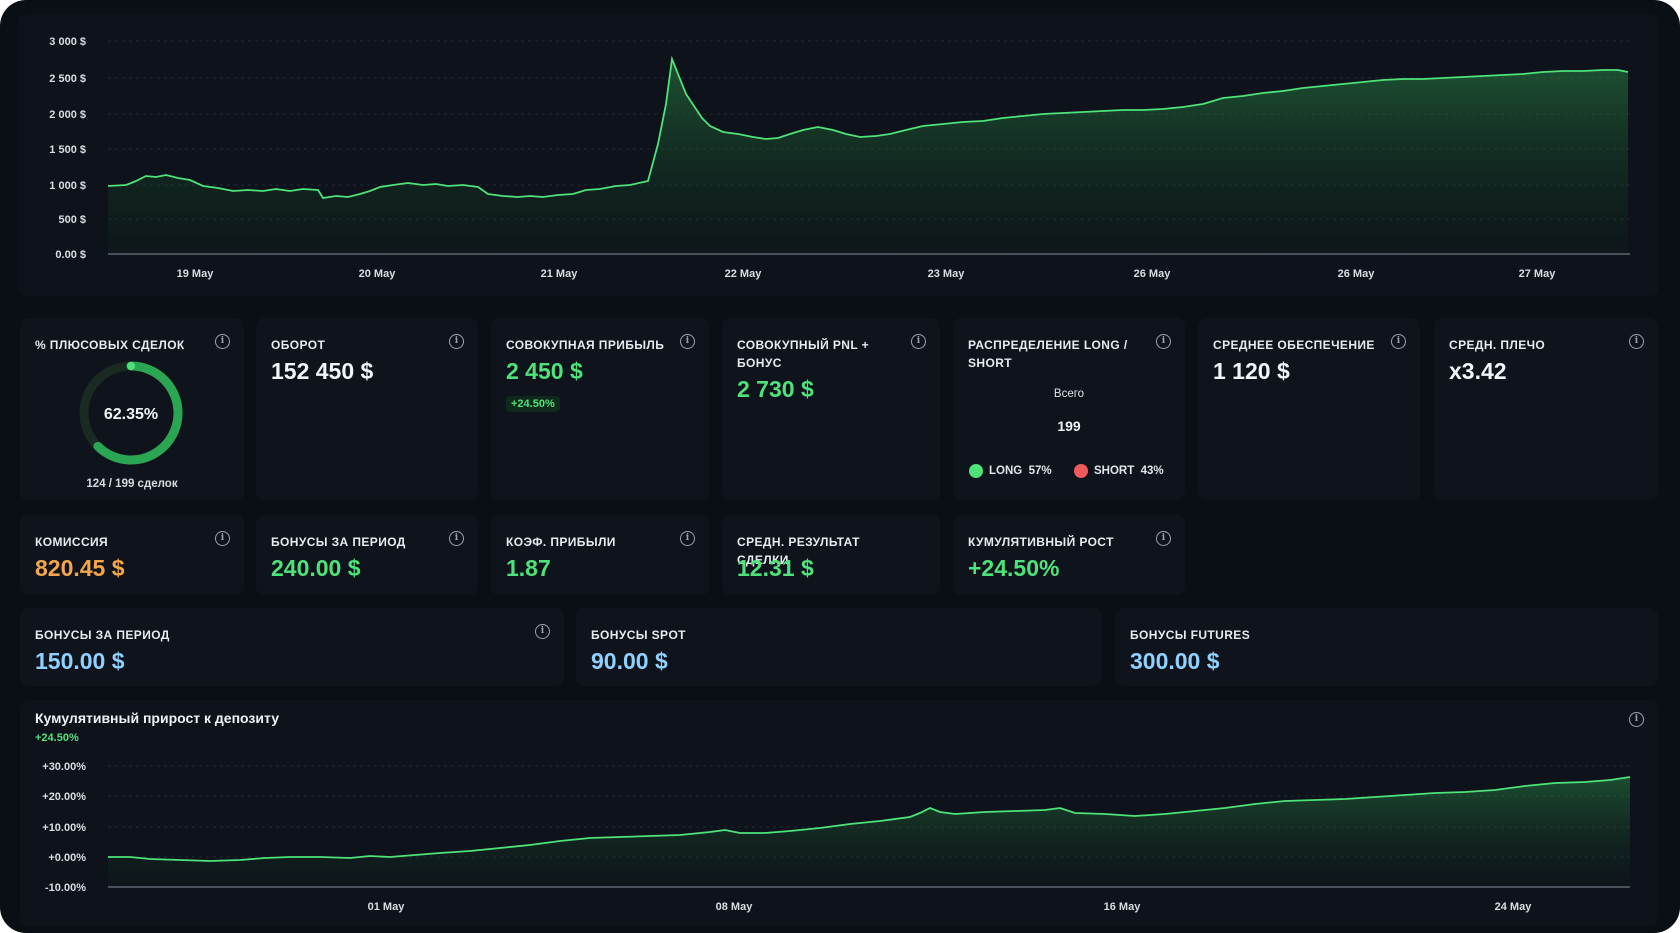  What do you see at coordinates (1048, 354) in the screenshot?
I see `card-title: РАСПРЕДЕЛЕНИЕ LONG / SHORT` at bounding box center [1048, 354].